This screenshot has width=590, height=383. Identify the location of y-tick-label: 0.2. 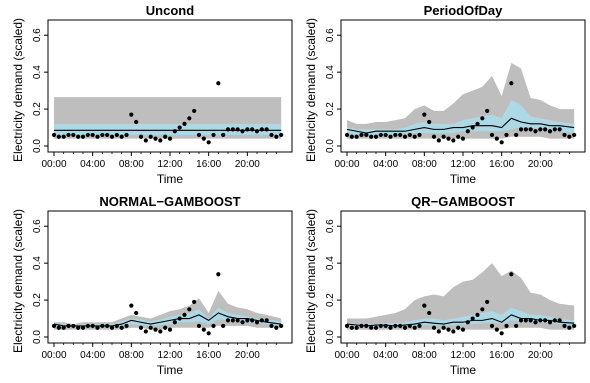
(330, 300).